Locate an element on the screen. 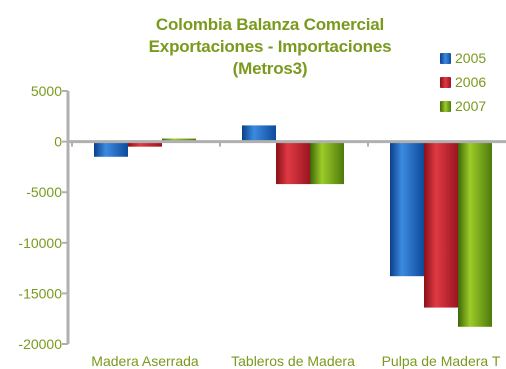  y-tick-label: -5000 is located at coordinates (44, 192).